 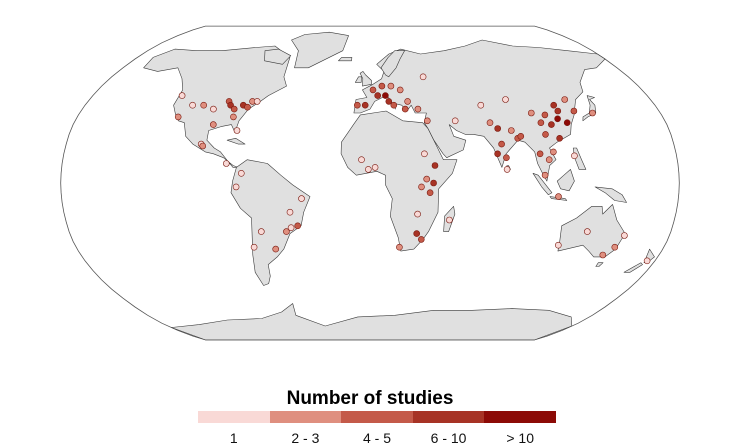 What do you see at coordinates (633, 267) in the screenshot?
I see `land-new-zealand-south` at bounding box center [633, 267].